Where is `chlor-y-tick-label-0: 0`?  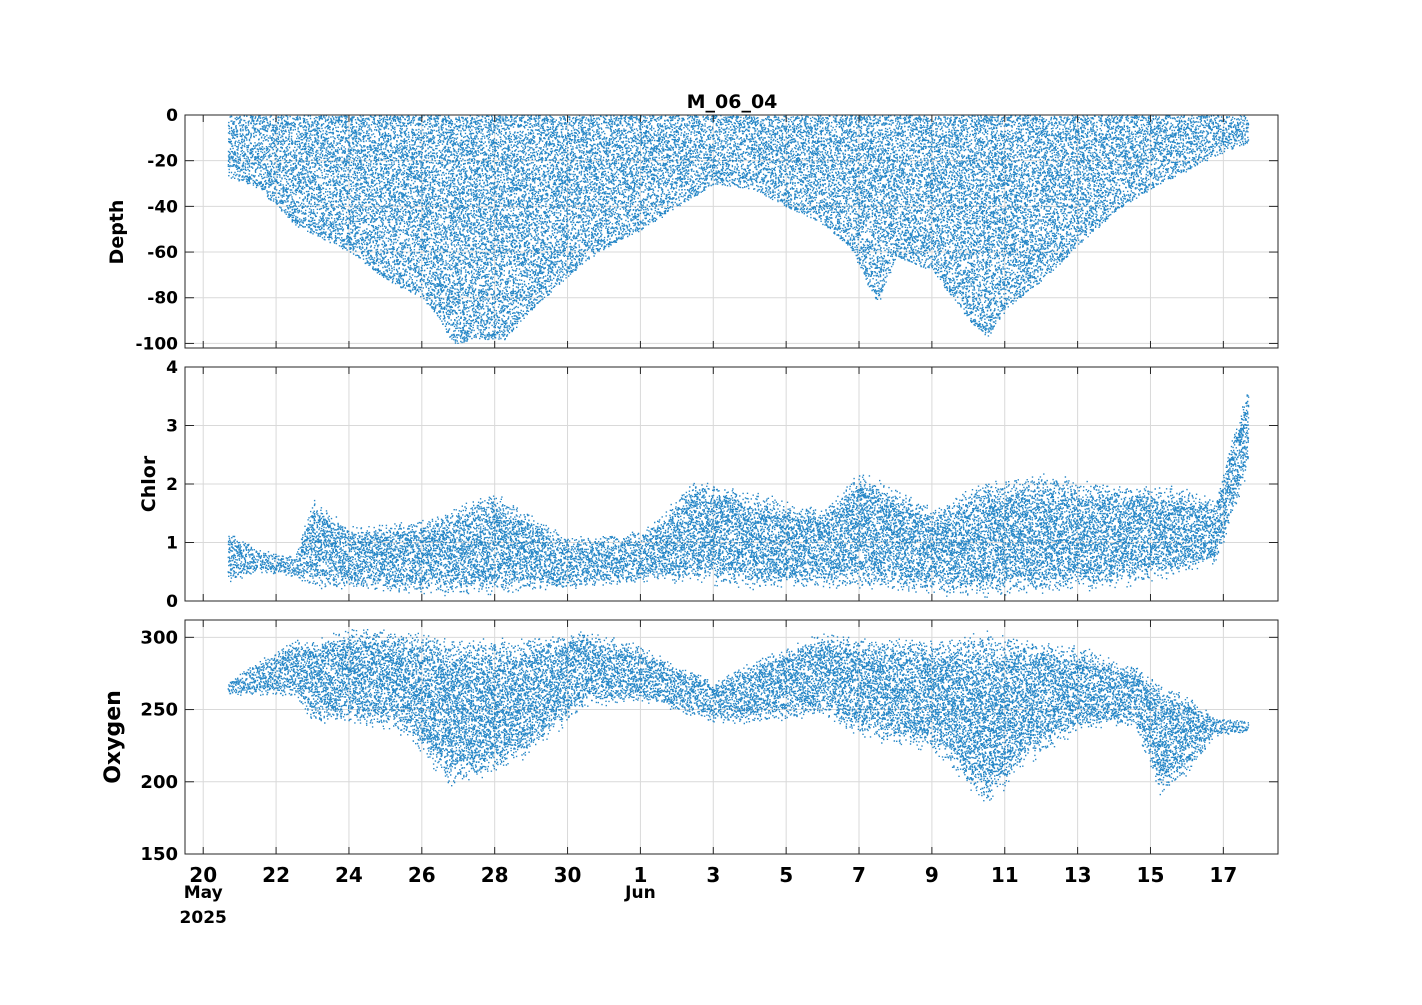 chlor-y-tick-label-0: 0 is located at coordinates (172, 602).